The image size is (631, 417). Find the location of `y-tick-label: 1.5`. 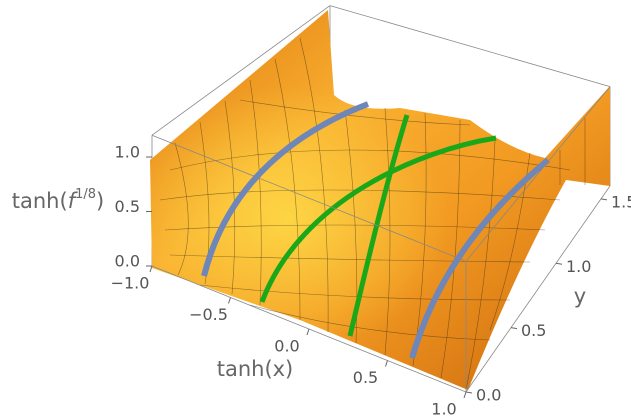

y-tick-label: 1.5 is located at coordinates (621, 201).